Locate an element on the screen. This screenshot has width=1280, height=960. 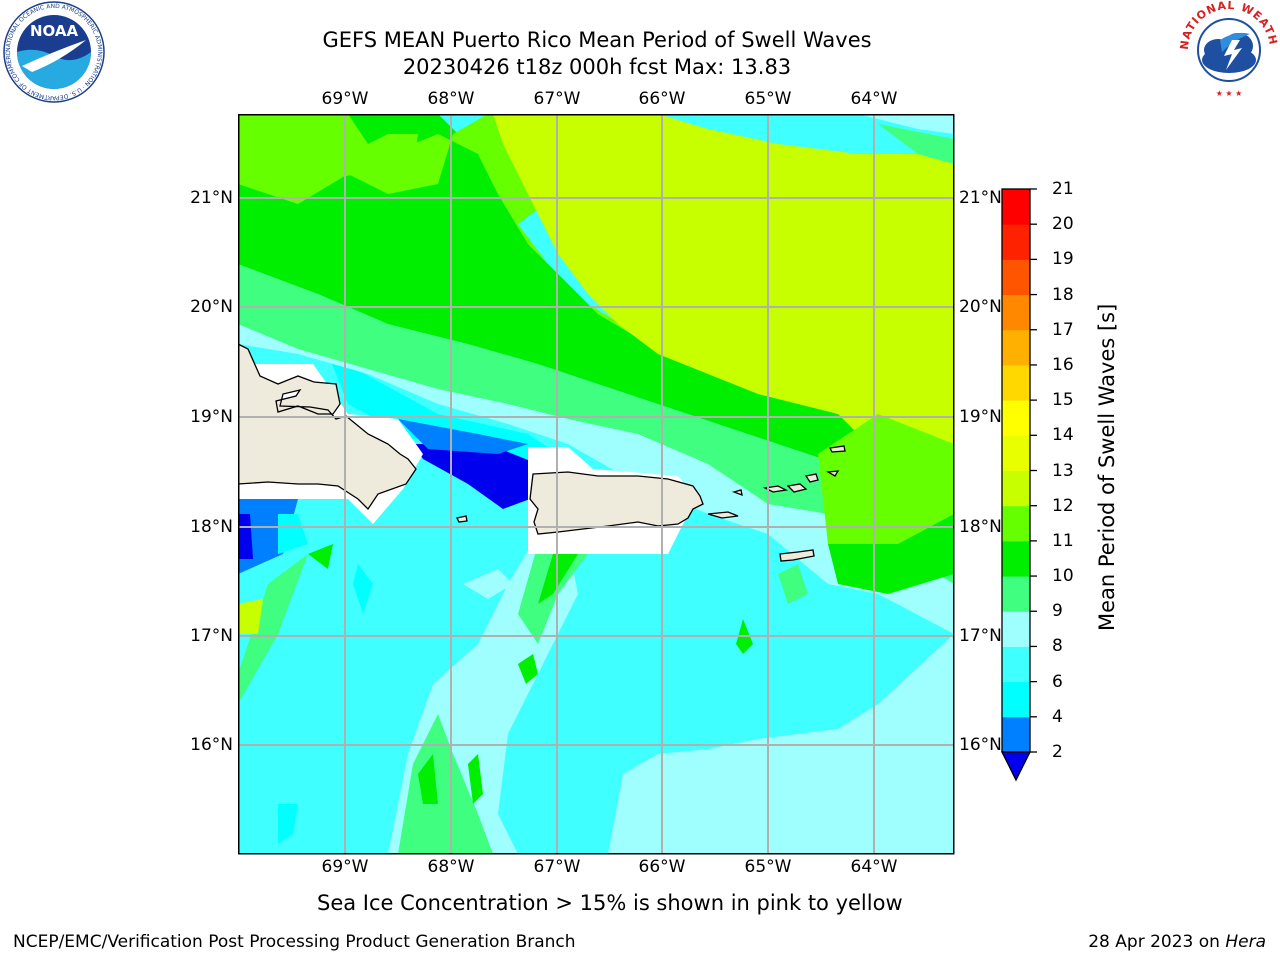
swell-band-6-8-patch is located at coordinates (293, 534).